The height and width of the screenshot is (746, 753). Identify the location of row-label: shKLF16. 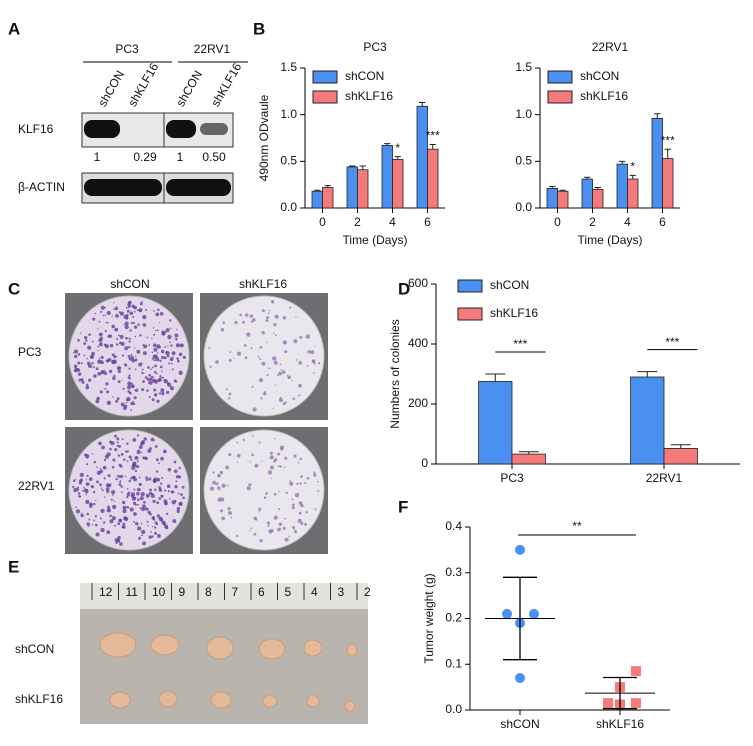
(39, 699).